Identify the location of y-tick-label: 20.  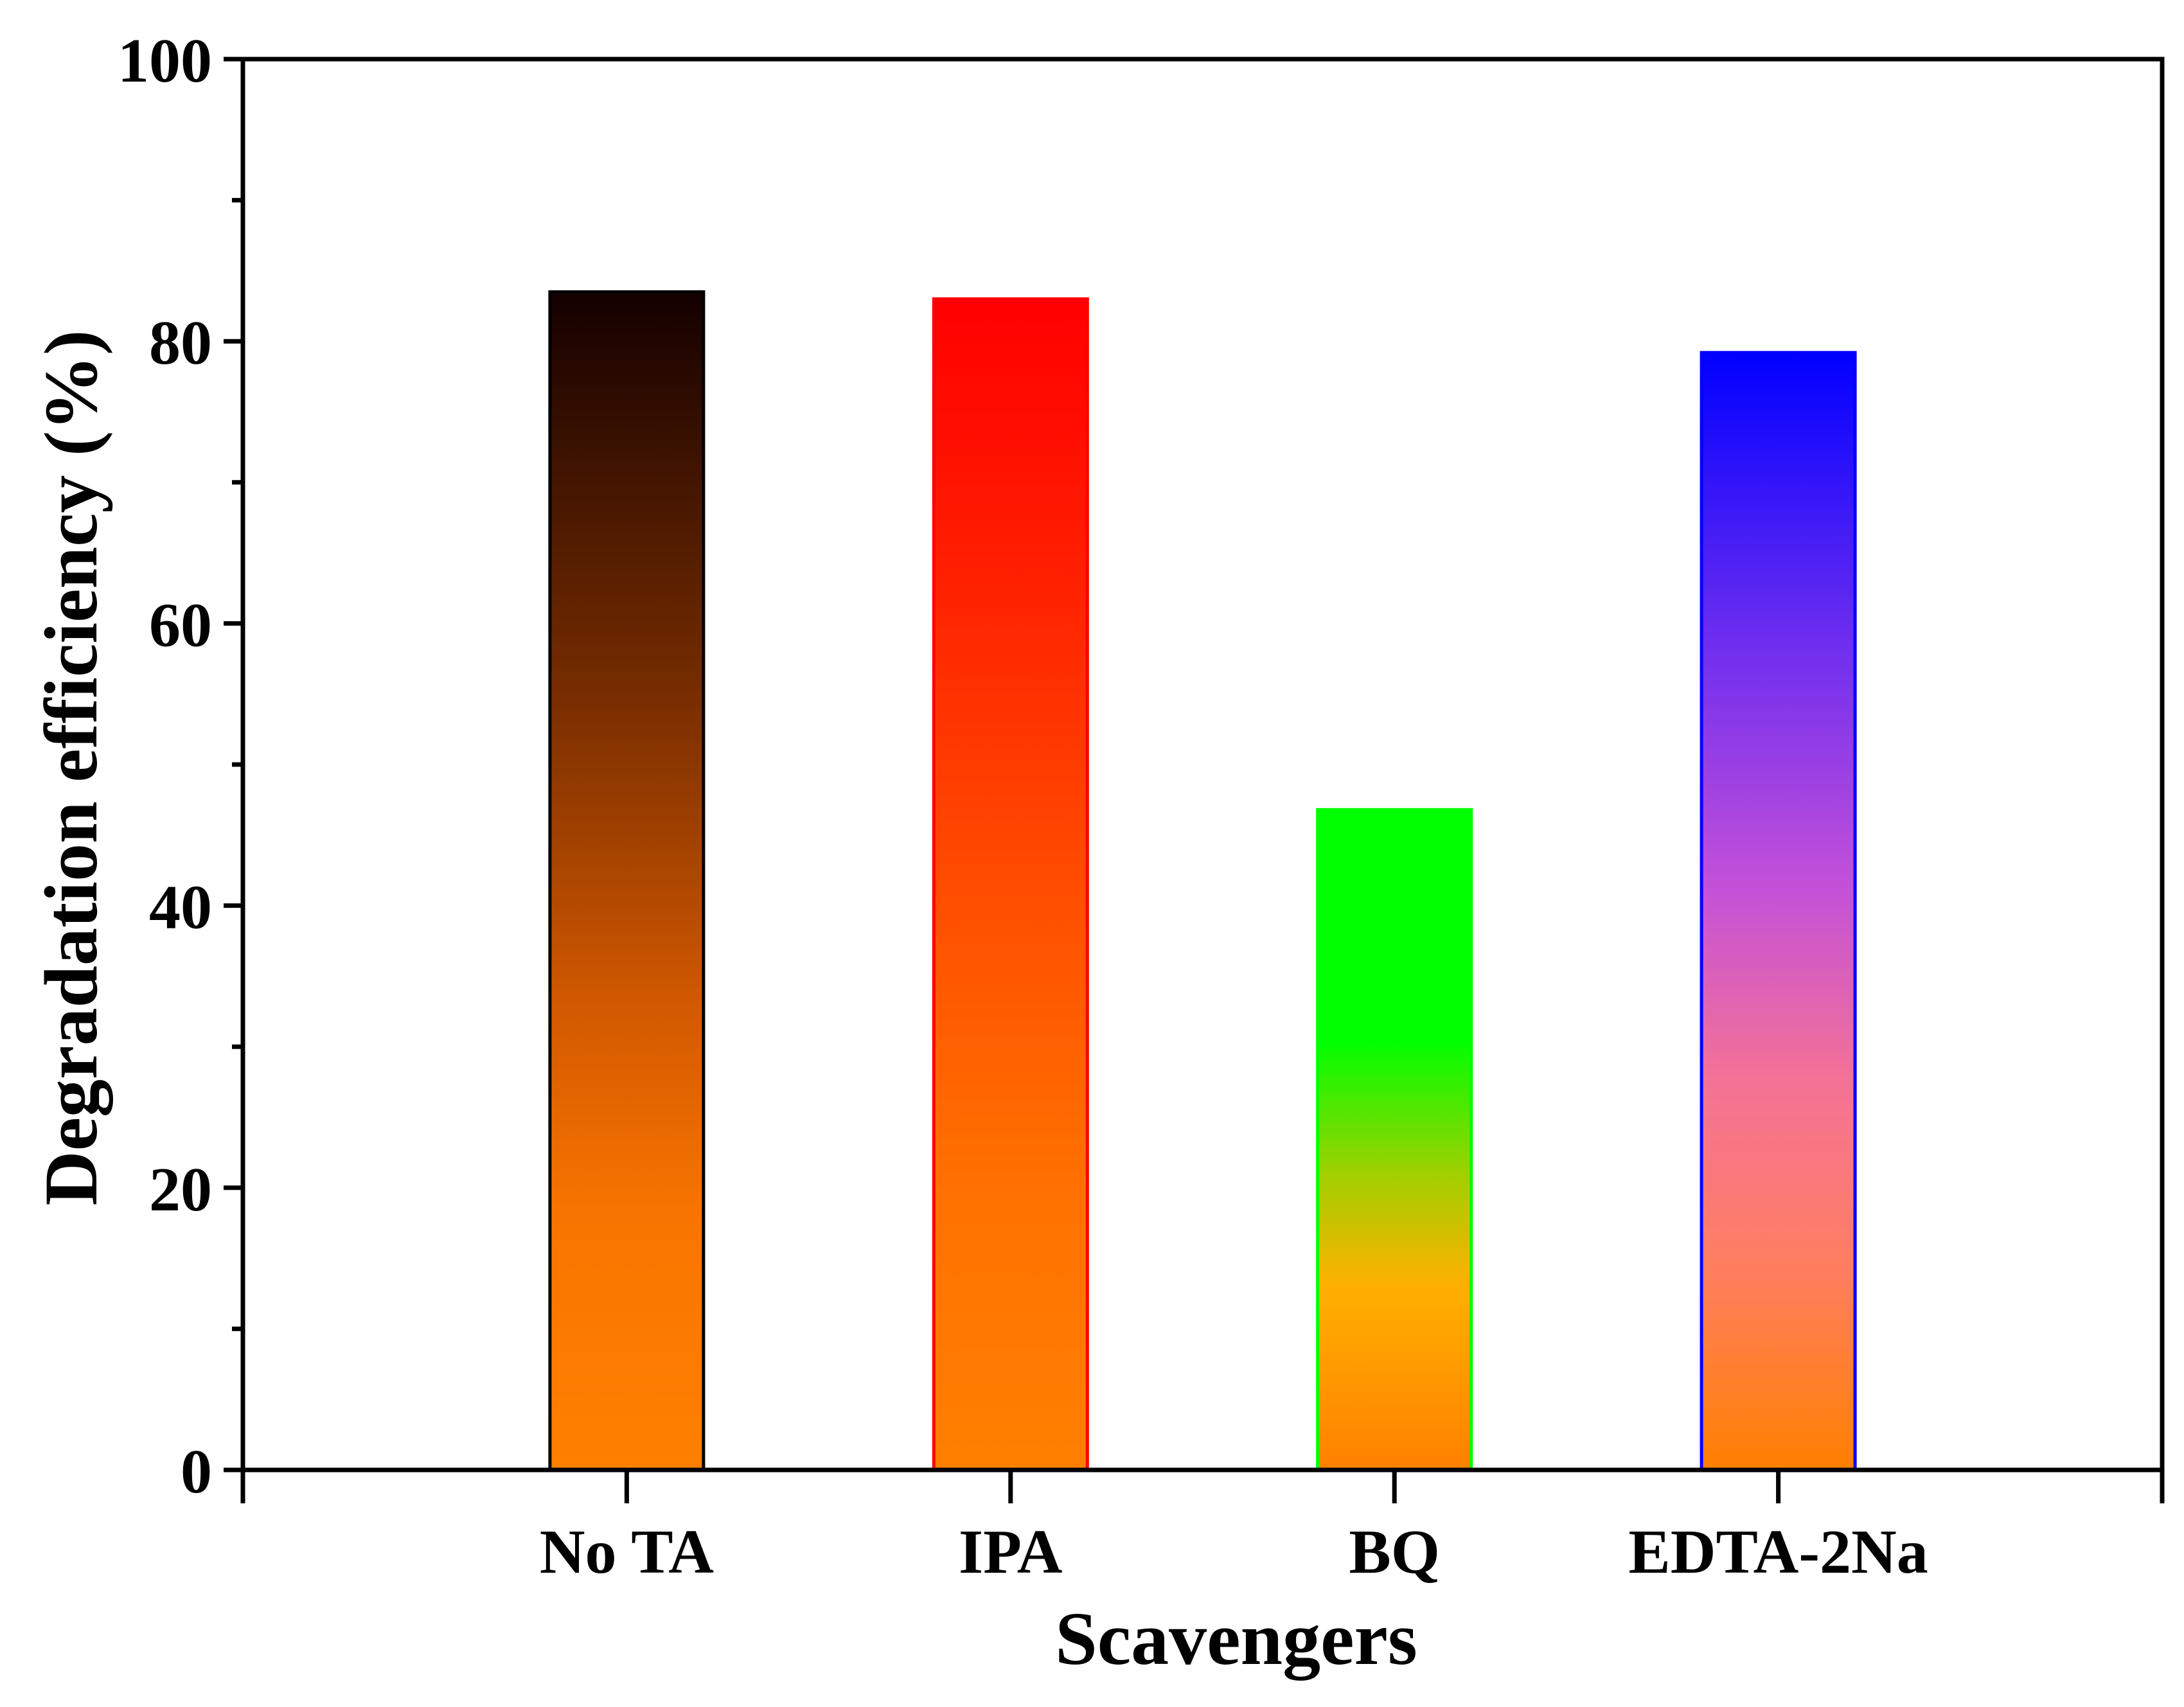
(180, 1190).